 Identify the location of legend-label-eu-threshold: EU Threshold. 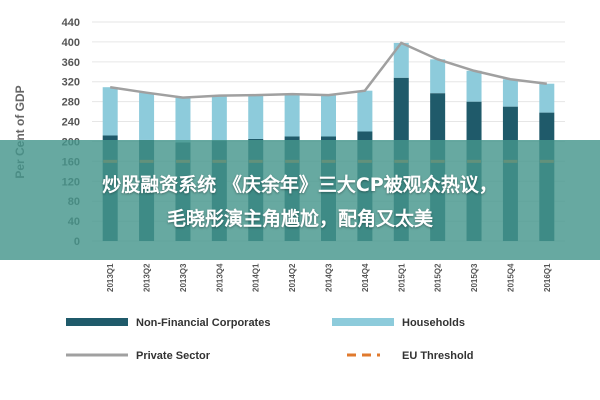
(438, 356).